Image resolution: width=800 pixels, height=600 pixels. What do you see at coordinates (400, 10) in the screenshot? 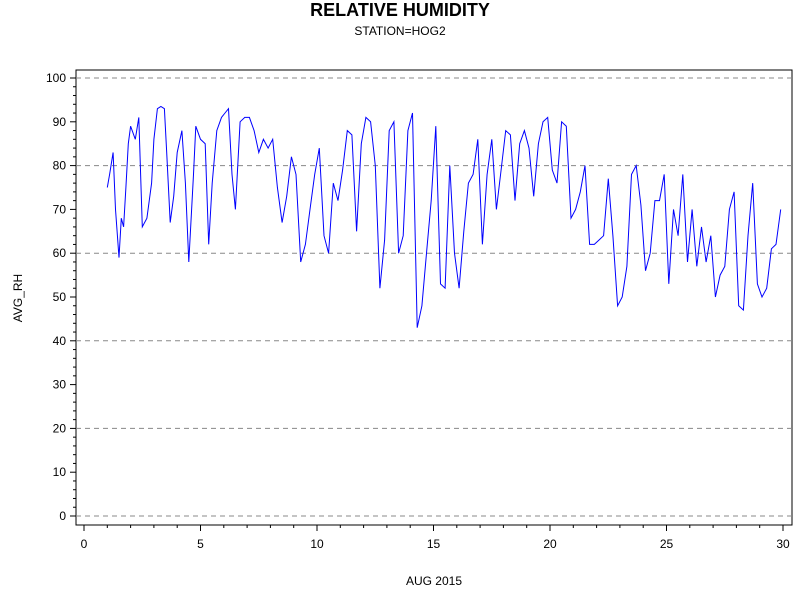
I see `chart-title: RELATIVE HUMIDITY` at bounding box center [400, 10].